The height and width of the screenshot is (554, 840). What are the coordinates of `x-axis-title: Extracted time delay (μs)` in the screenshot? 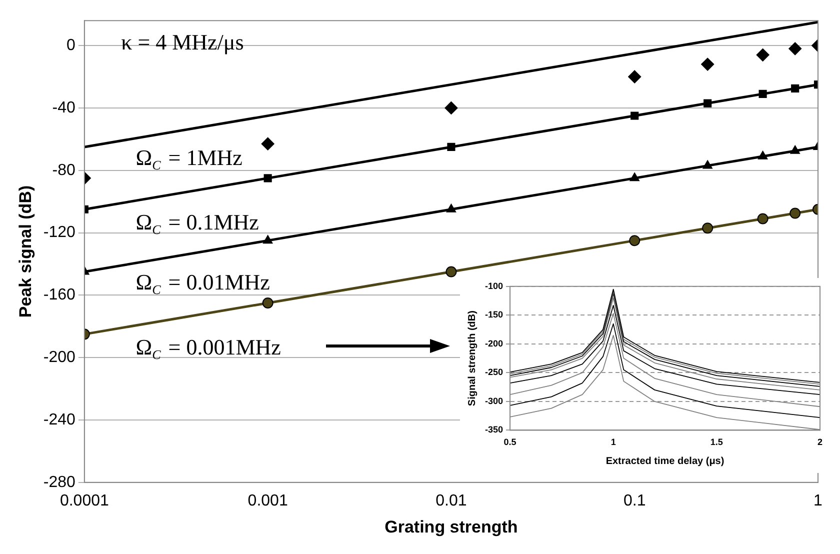 It's located at (665, 461).